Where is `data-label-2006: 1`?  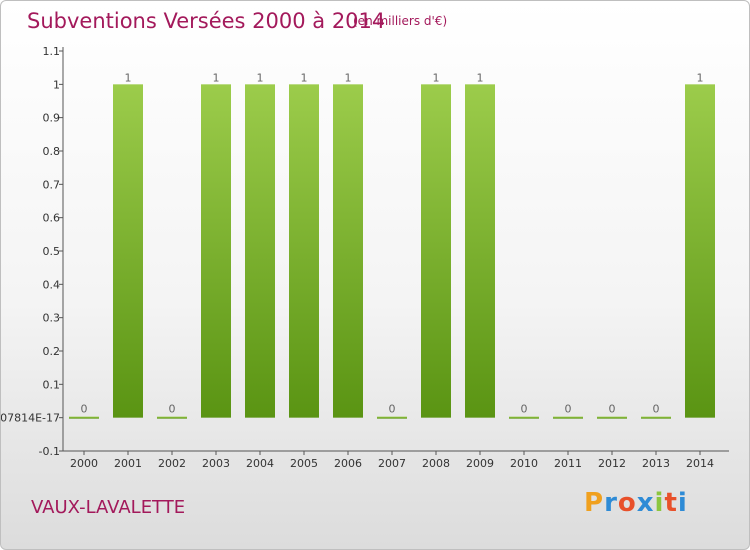 data-label-2006: 1 is located at coordinates (348, 77).